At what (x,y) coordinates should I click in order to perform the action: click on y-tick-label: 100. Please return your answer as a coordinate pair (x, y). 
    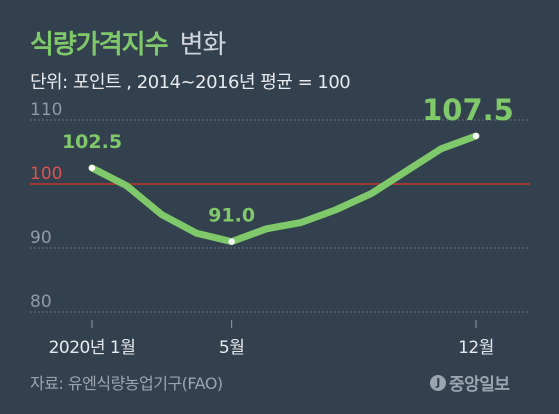
    Looking at the image, I should click on (46, 174).